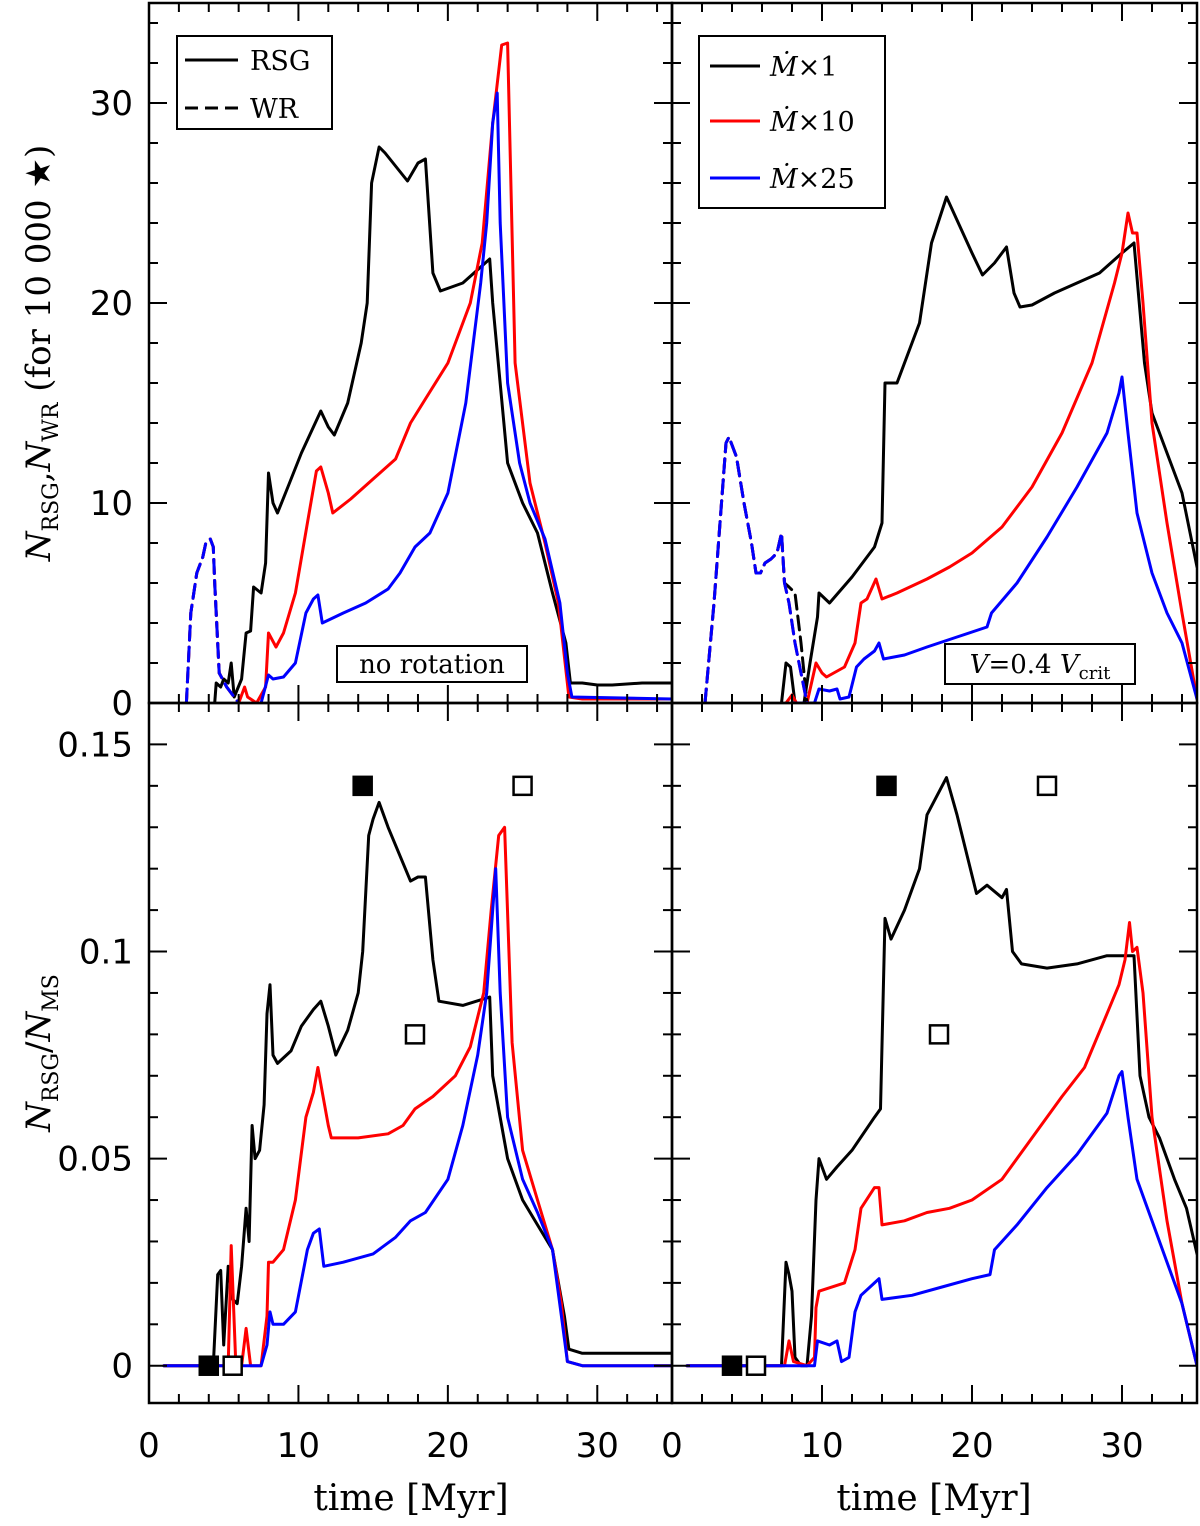  I want to click on ylabel-bottom-n1: N, so click(39, 1117).